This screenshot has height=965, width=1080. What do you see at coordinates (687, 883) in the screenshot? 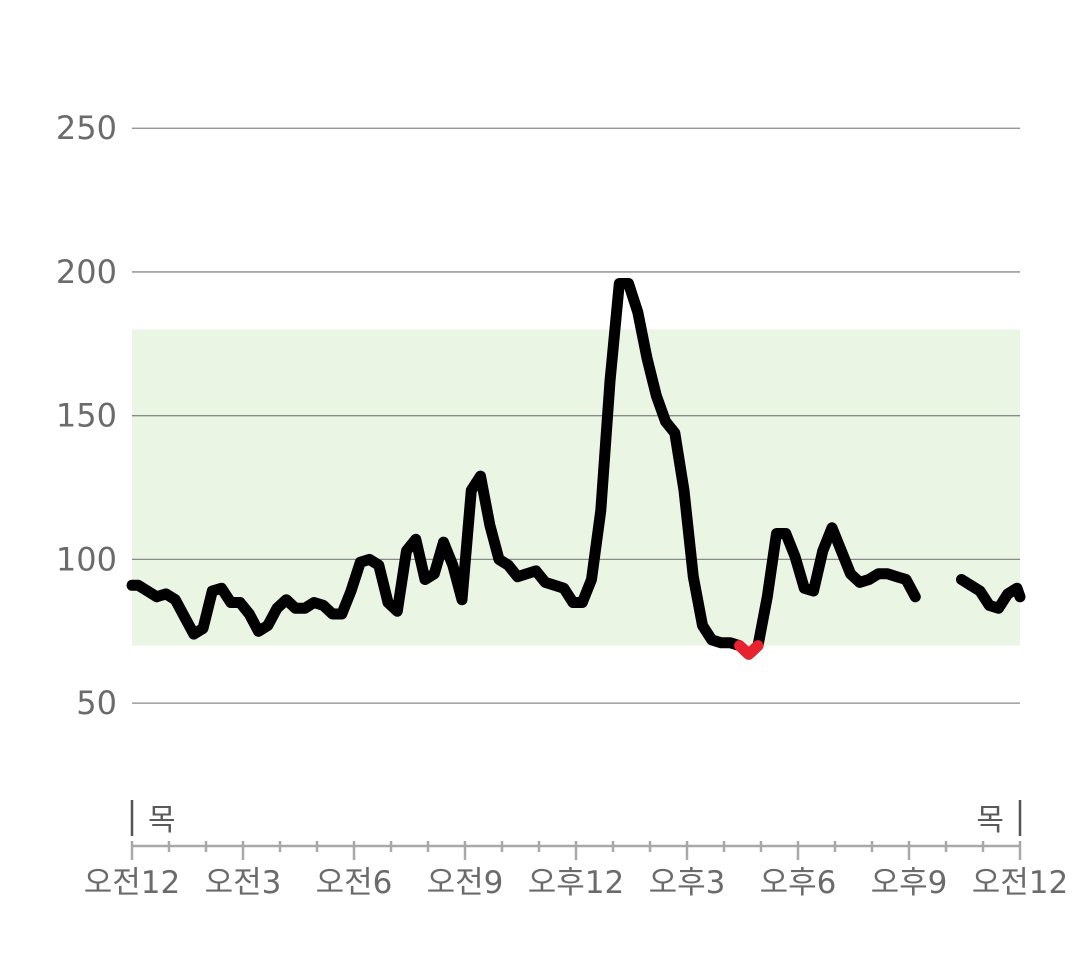
I see `x-tick-label-5: 오후3` at bounding box center [687, 883].